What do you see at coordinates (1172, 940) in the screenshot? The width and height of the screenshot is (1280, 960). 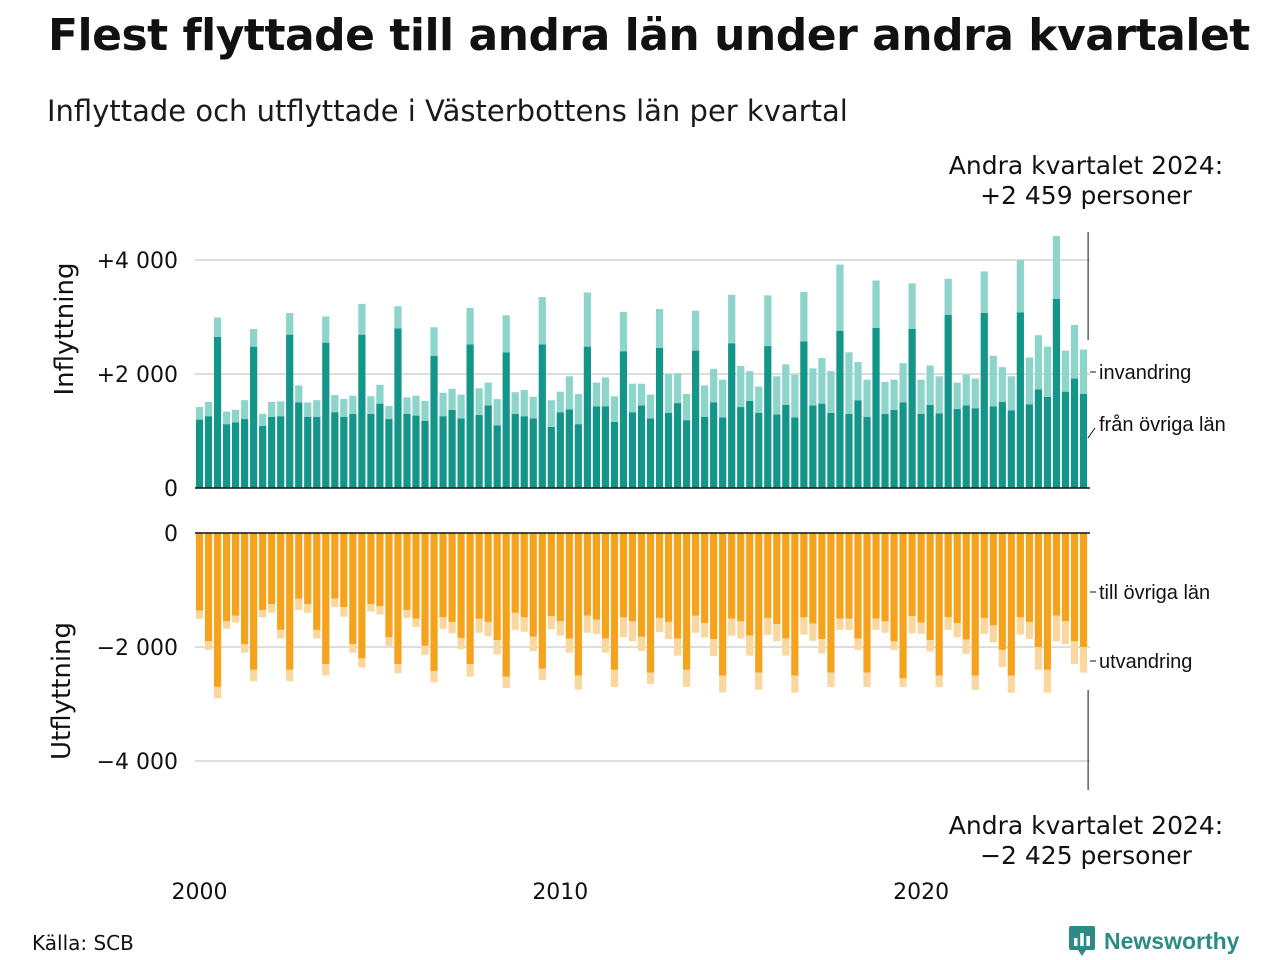 I see `brand-name: Newsworthy` at bounding box center [1172, 940].